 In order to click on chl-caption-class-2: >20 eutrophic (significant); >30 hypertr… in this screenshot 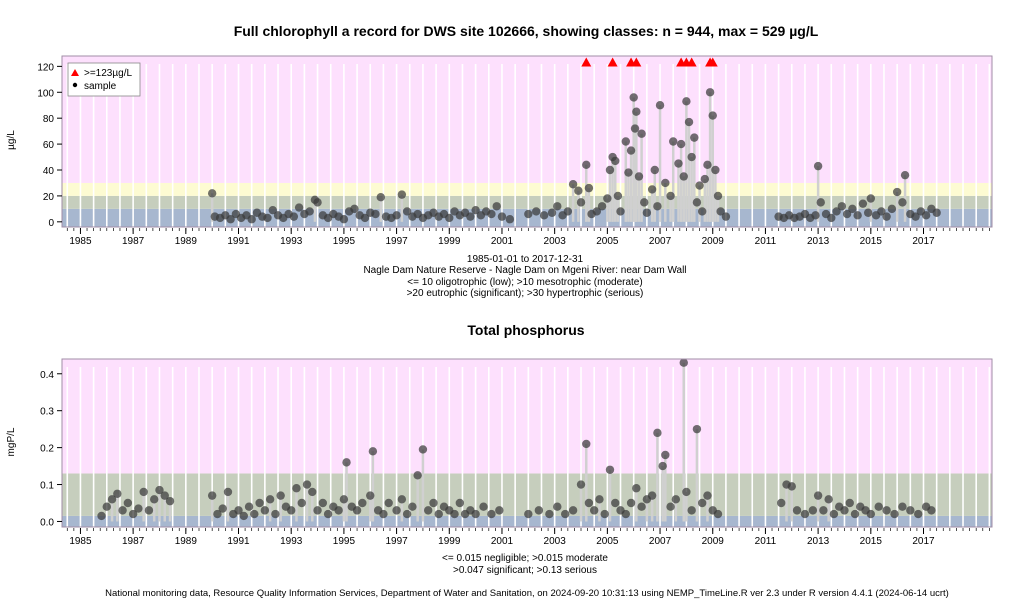, I will do `click(525, 293)`.